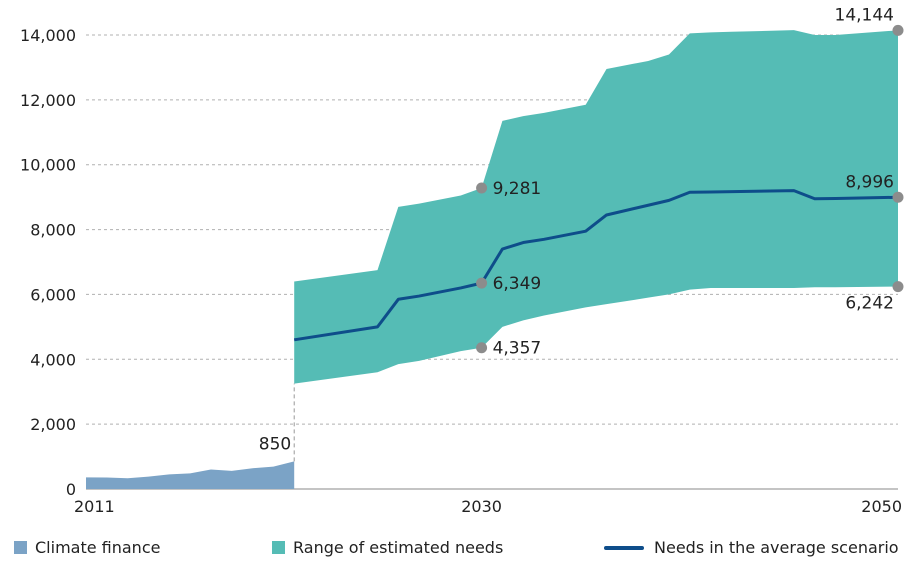  What do you see at coordinates (53, 230) in the screenshot?
I see `y-tick-label: 8,000` at bounding box center [53, 230].